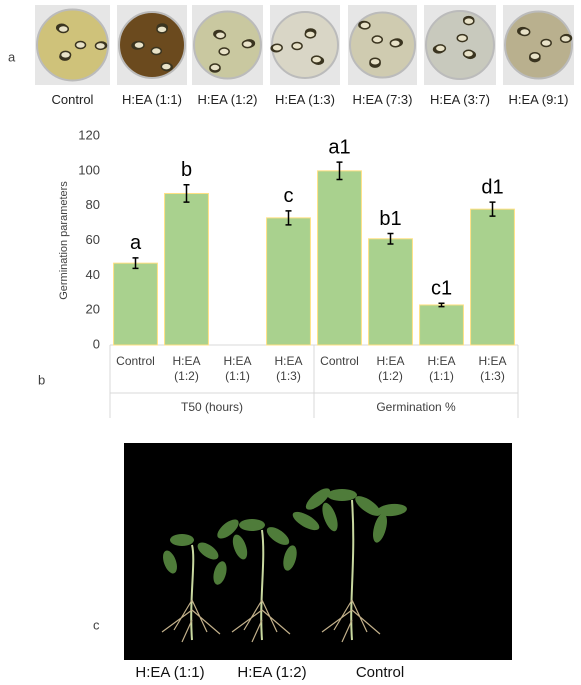  I want to click on significance-letter: d1, so click(492, 187).